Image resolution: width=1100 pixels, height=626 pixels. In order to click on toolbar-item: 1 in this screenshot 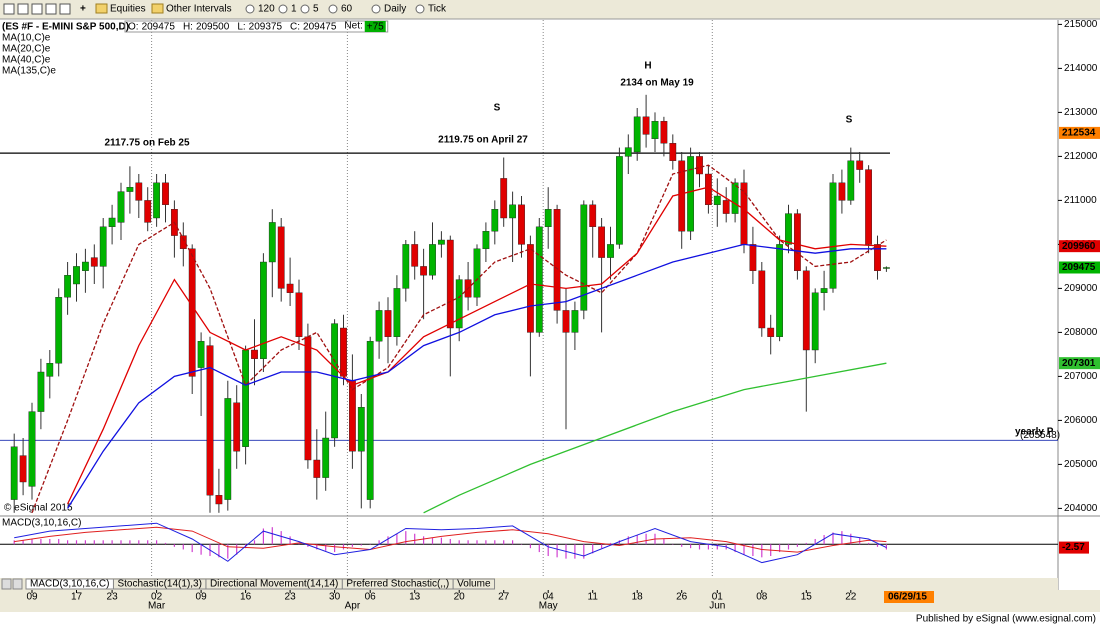, I will do `click(294, 9)`.